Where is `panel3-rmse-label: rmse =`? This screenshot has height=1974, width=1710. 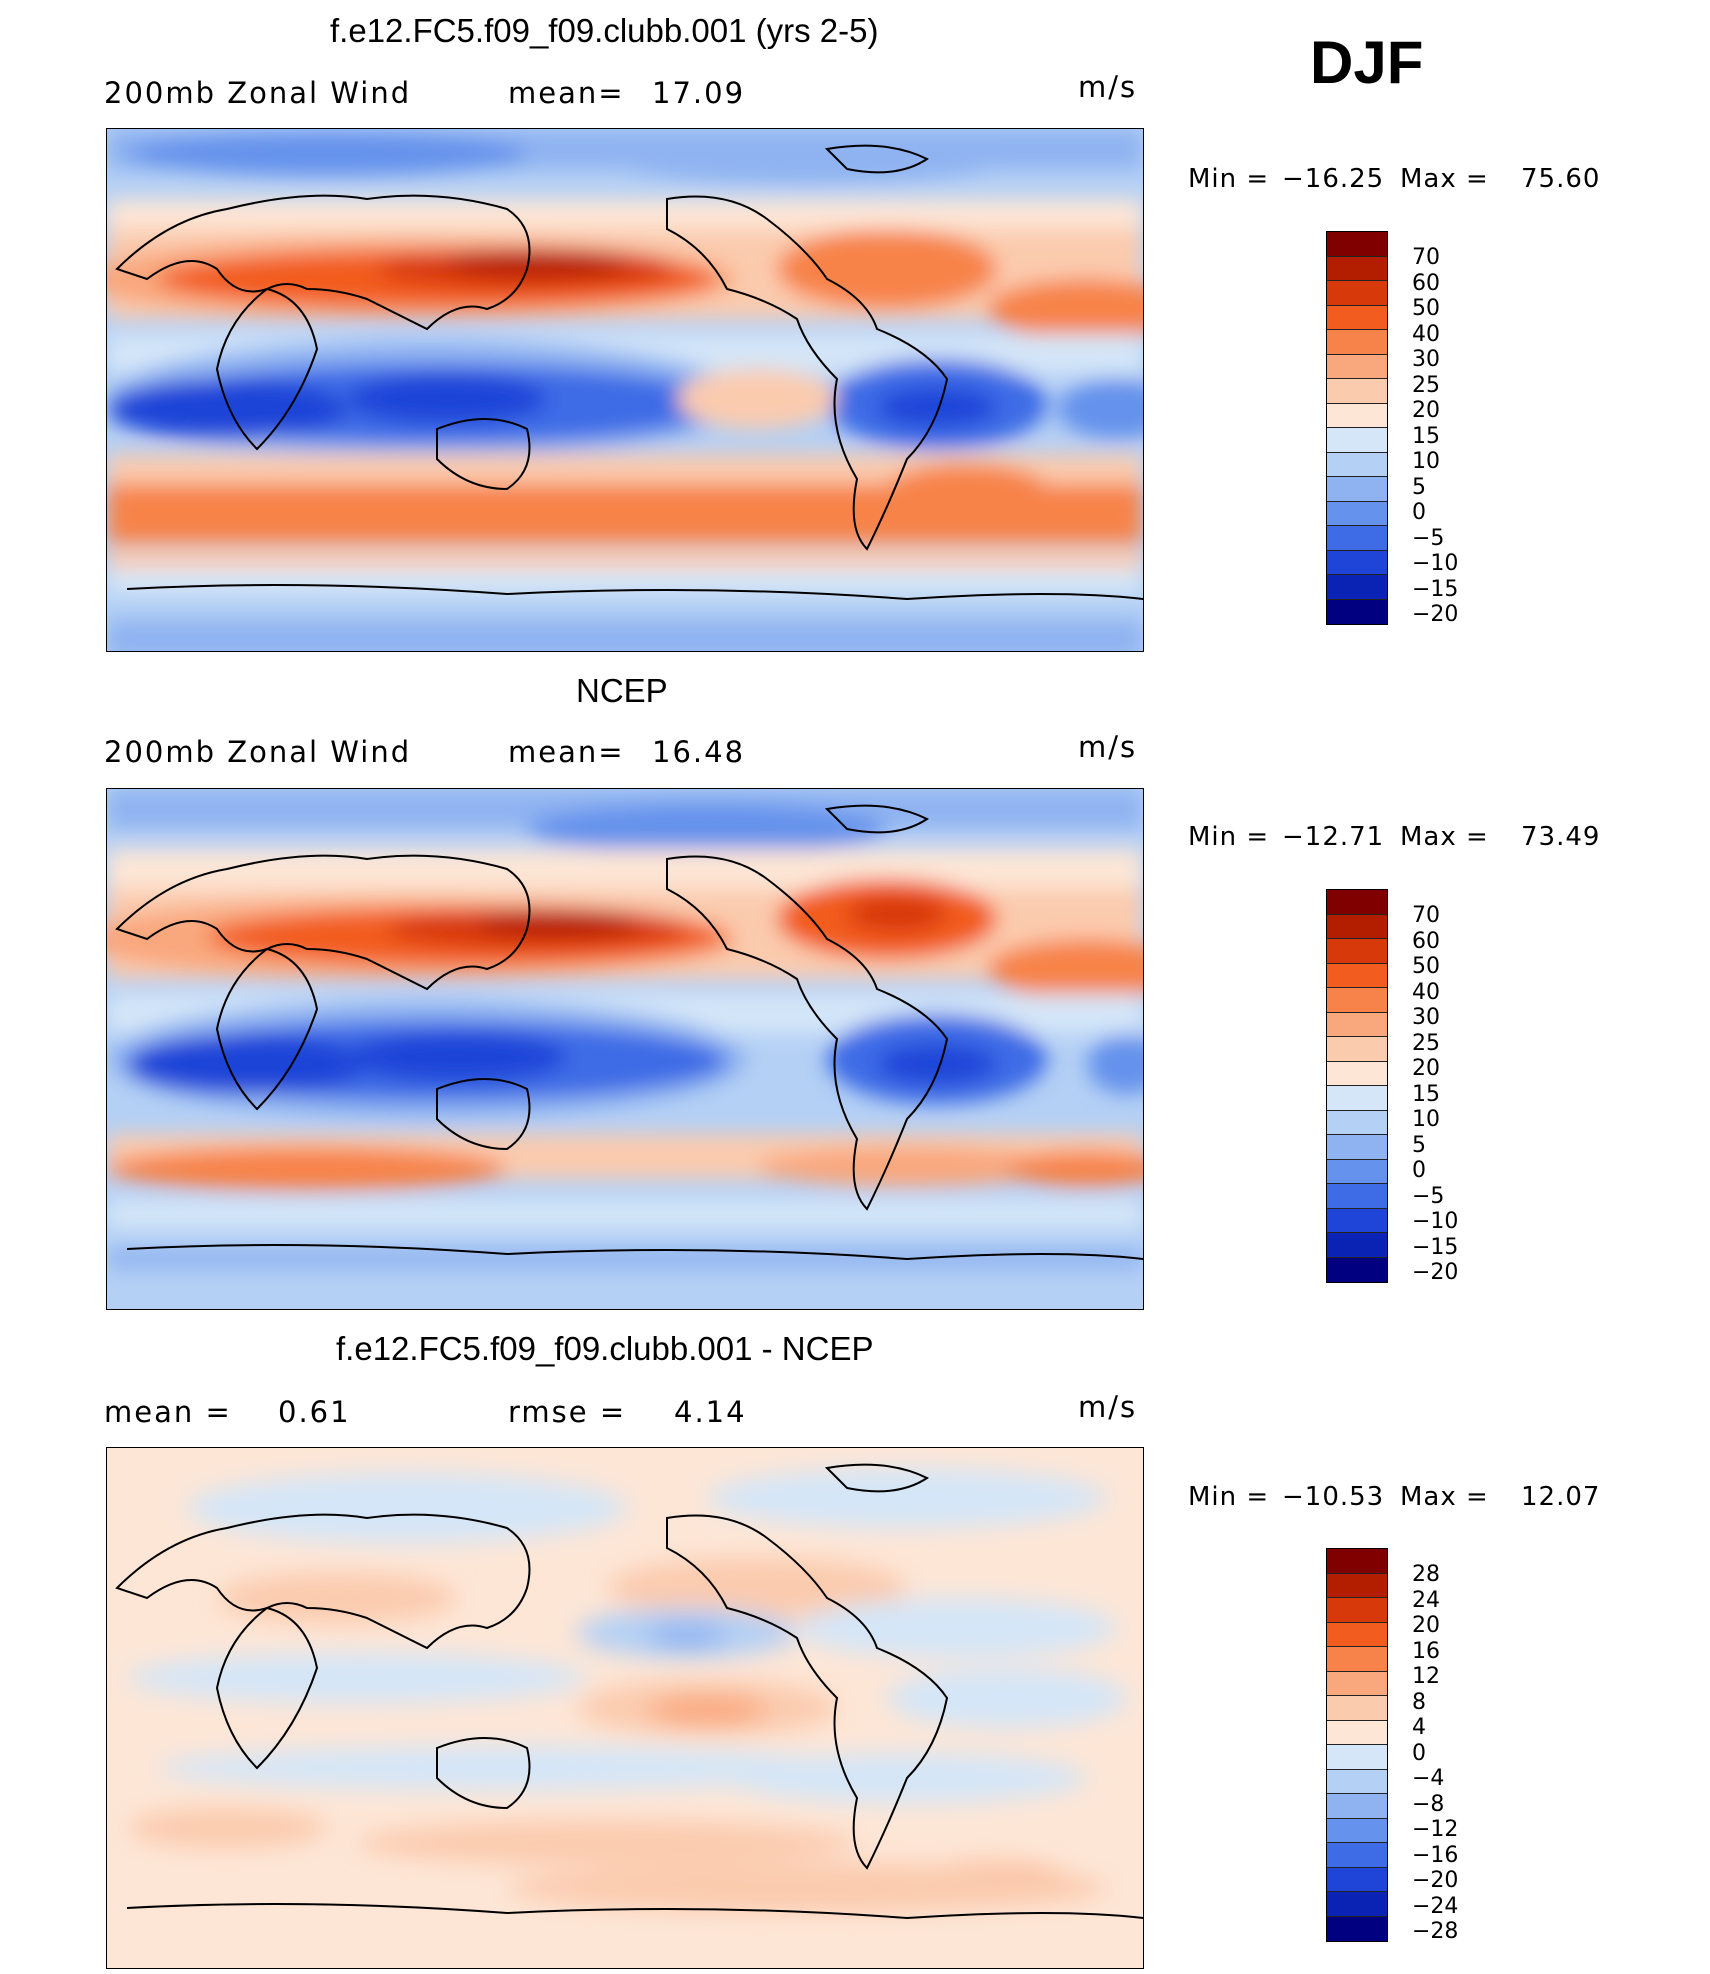 panel3-rmse-label: rmse = is located at coordinates (567, 1412).